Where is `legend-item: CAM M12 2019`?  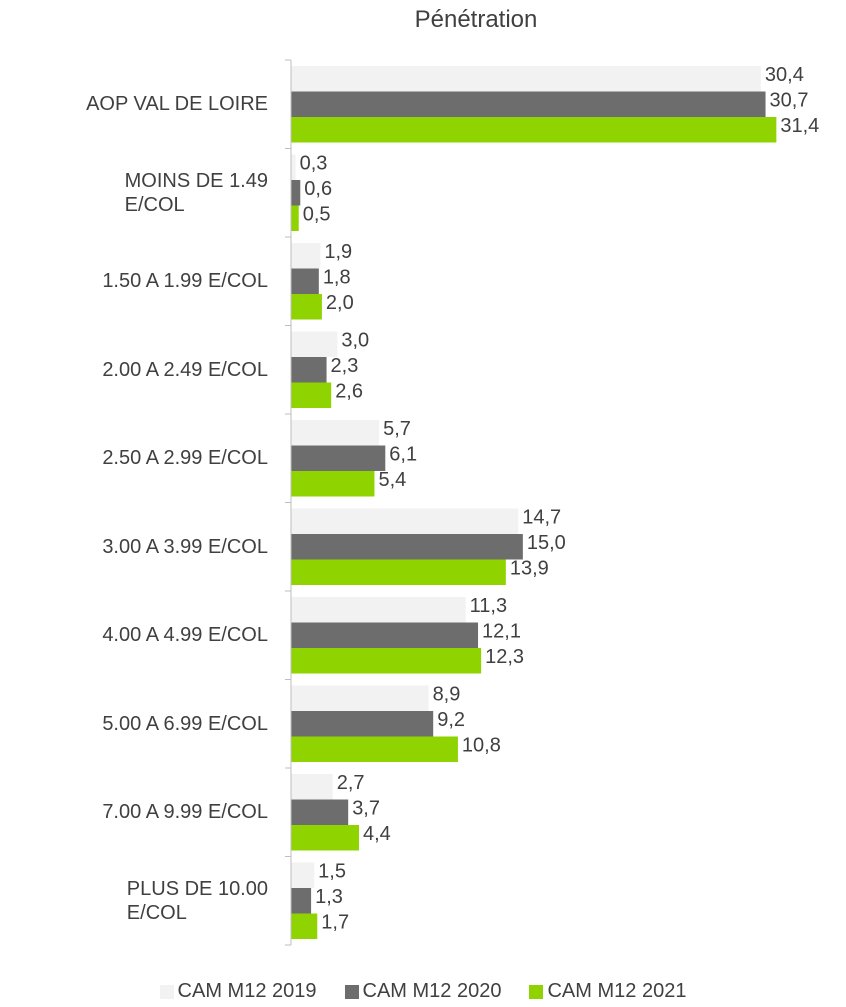
legend-item: CAM M12 2019 is located at coordinates (238, 991).